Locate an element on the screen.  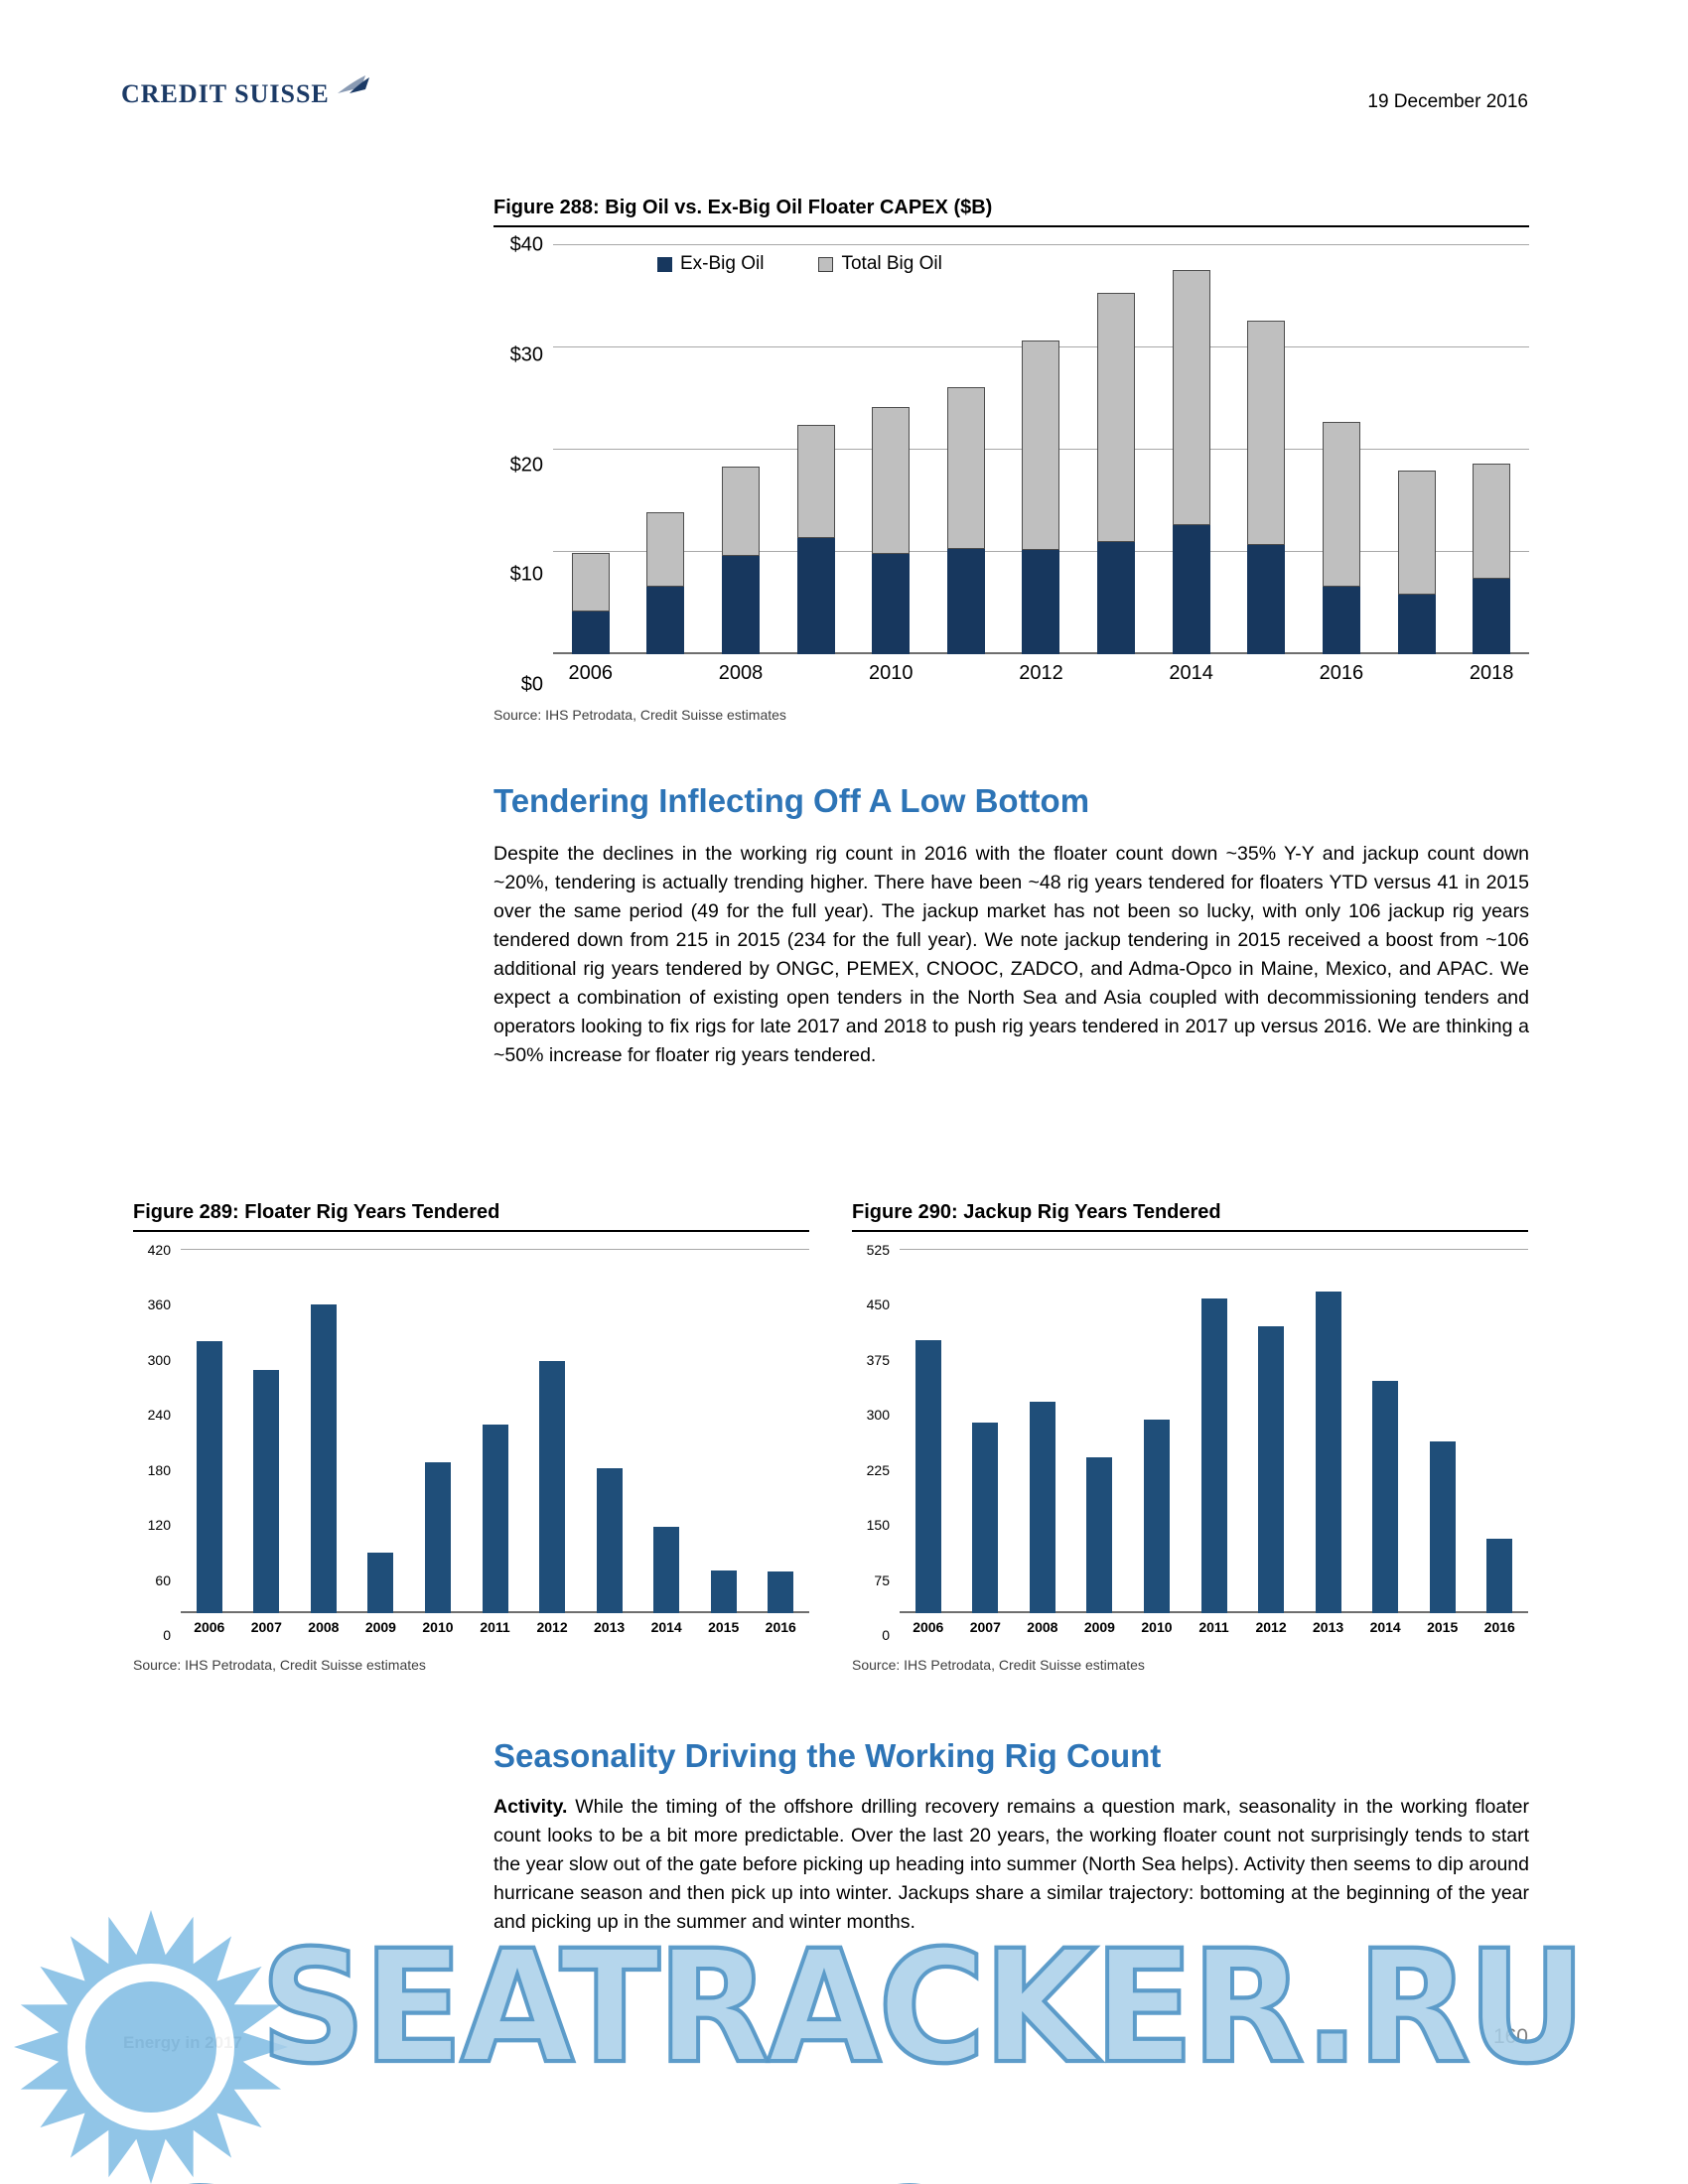
x-tick-label: 2015 is located at coordinates (724, 1627).